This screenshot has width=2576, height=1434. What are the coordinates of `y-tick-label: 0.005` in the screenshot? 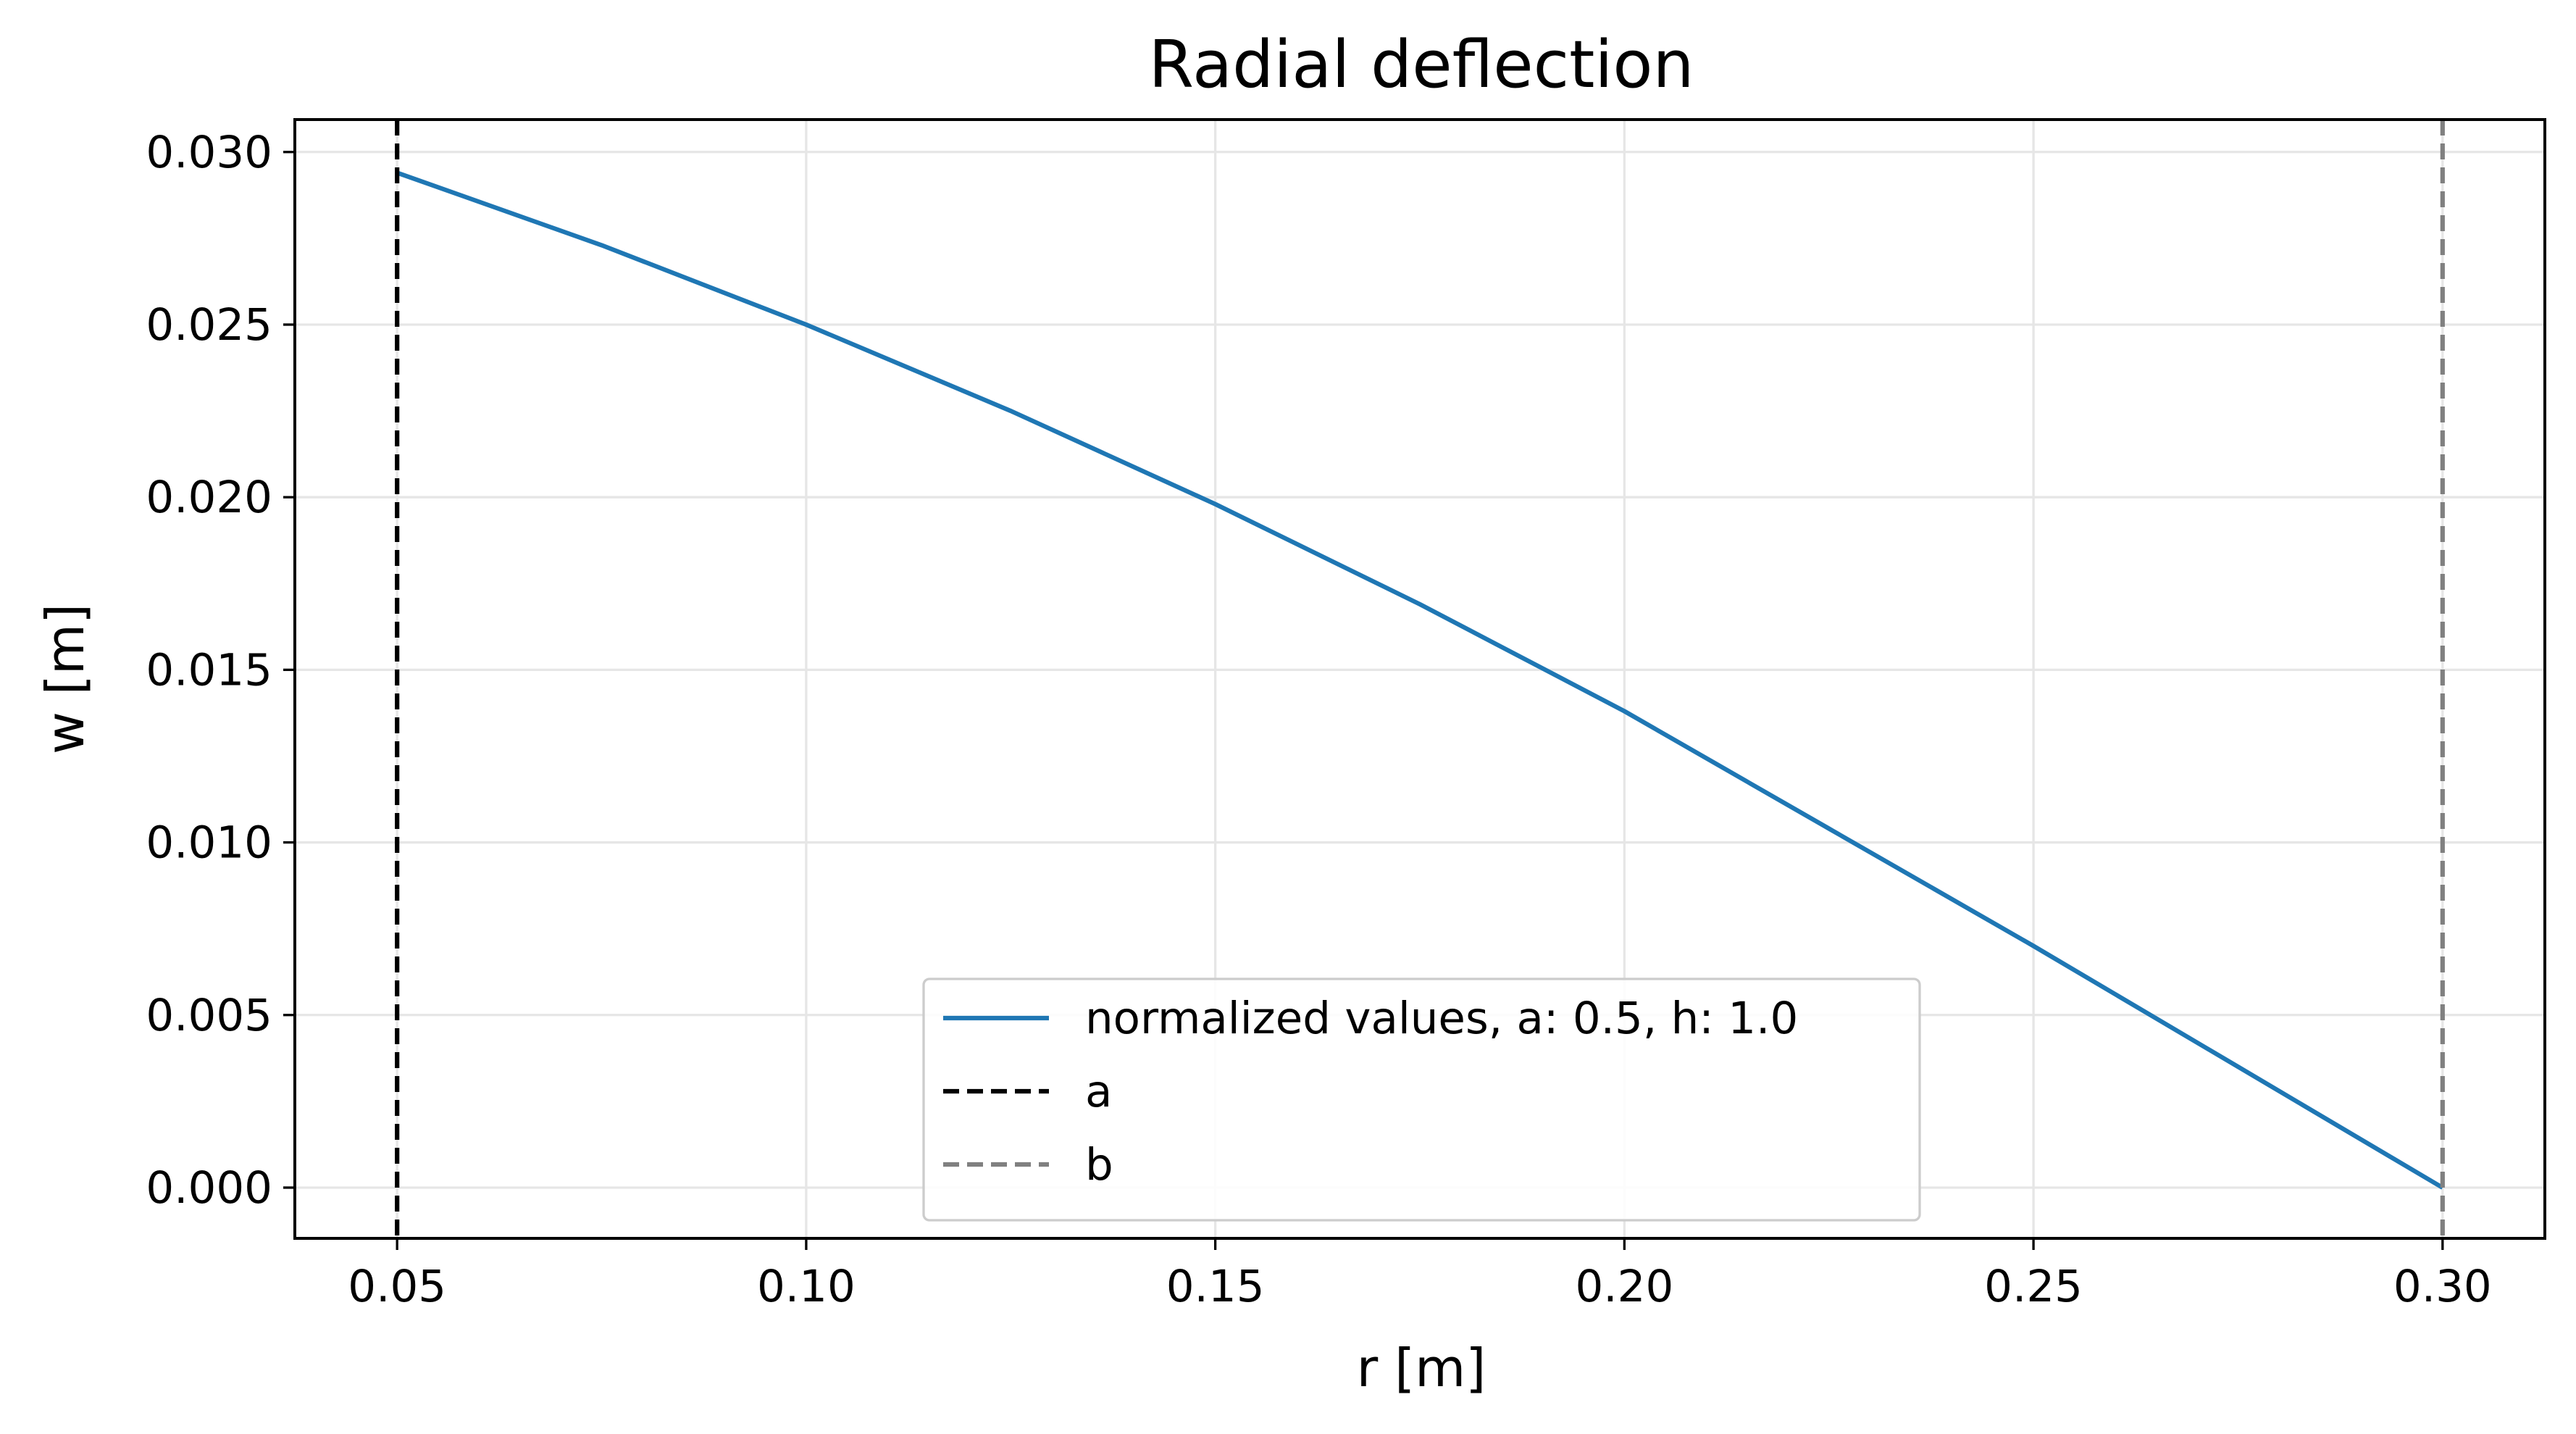 It's located at (209, 1015).